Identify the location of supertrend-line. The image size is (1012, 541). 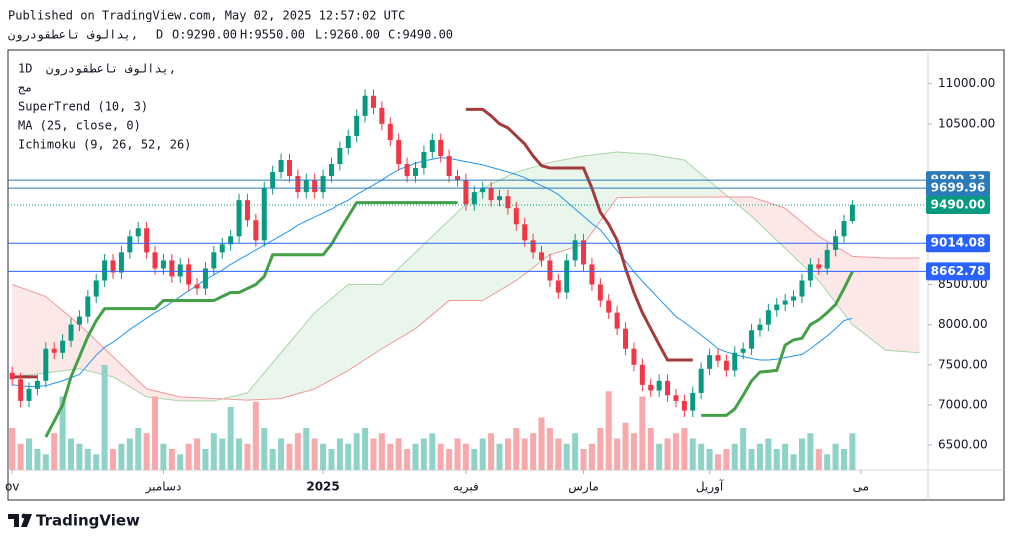
(777, 343).